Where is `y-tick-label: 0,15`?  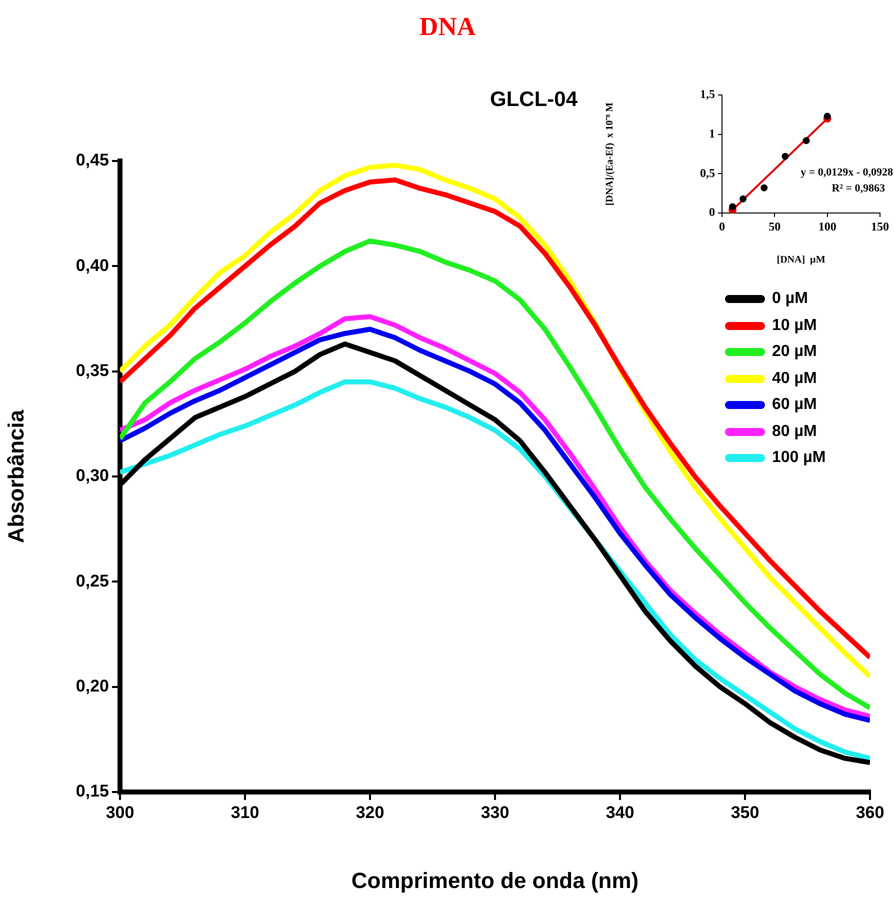 y-tick-label: 0,15 is located at coordinates (92, 791).